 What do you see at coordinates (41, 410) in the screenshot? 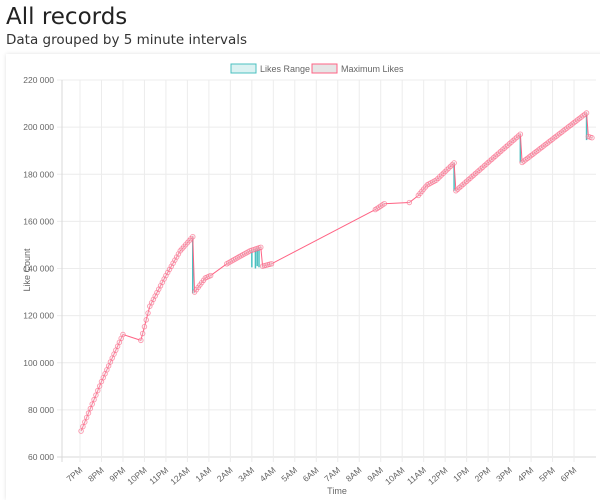
I see `y-tick-label: 80 000` at bounding box center [41, 410].